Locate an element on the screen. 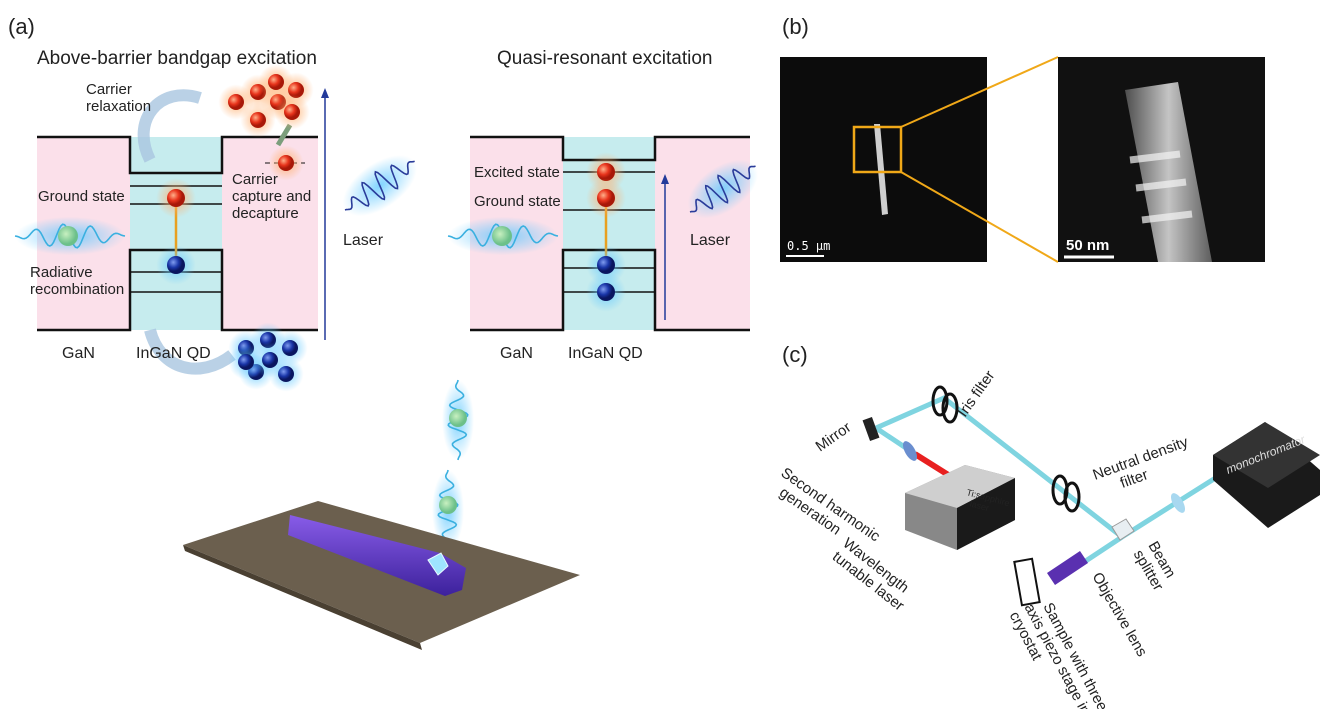 The width and height of the screenshot is (1327, 709). label: Carrier capture and decapture is located at coordinates (271, 196).